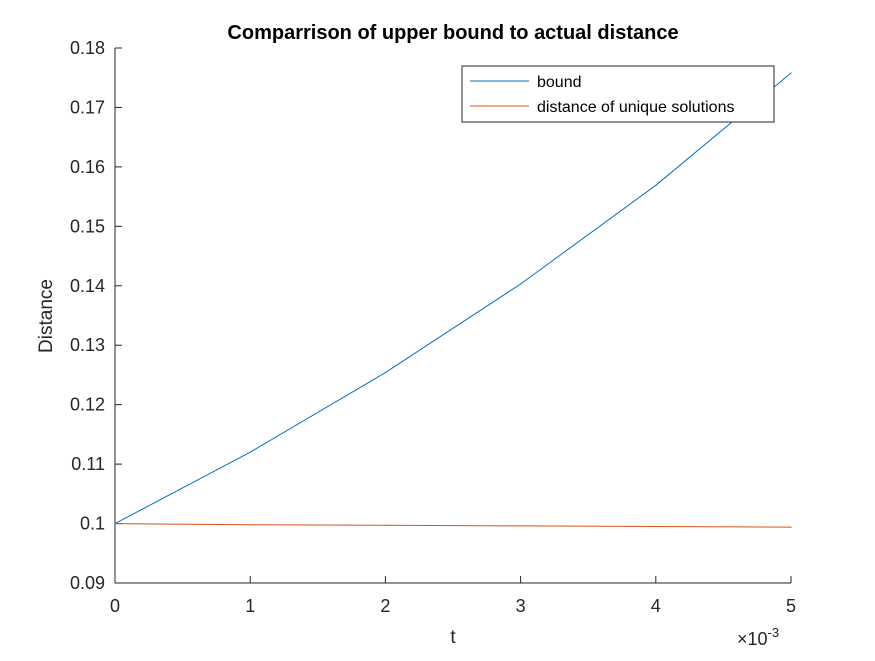 Image resolution: width=875 pixels, height=661 pixels. What do you see at coordinates (87, 286) in the screenshot?
I see `y-tick-label: 0.14` at bounding box center [87, 286].